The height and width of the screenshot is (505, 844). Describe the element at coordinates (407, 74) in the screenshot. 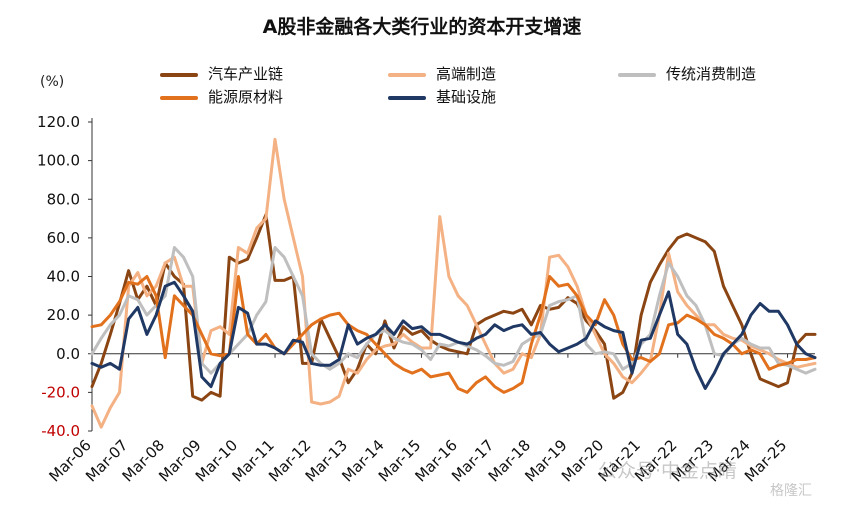

I see `legend-swatch-high-end` at that location.